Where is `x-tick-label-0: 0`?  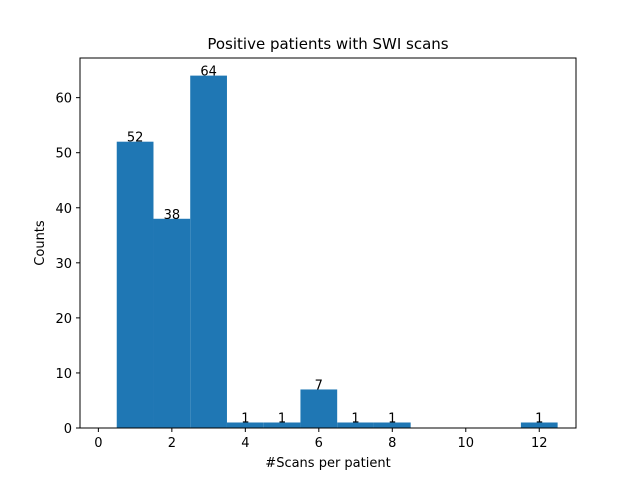
x-tick-label-0: 0 is located at coordinates (98, 443).